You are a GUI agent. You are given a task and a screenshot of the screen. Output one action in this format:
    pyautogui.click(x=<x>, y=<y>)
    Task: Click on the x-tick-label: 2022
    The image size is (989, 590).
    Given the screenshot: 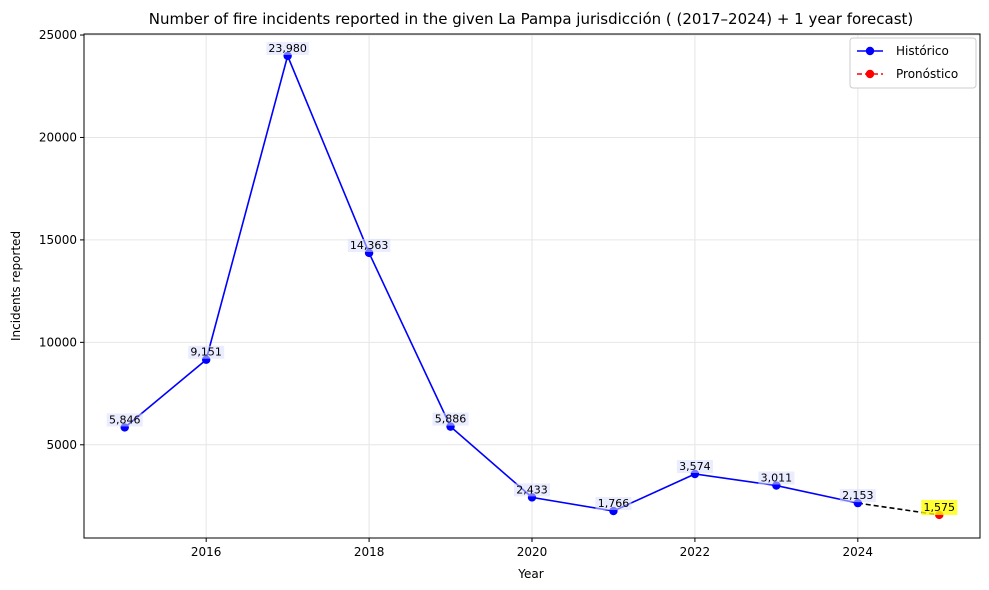 What is the action you would take?
    pyautogui.click(x=695, y=552)
    